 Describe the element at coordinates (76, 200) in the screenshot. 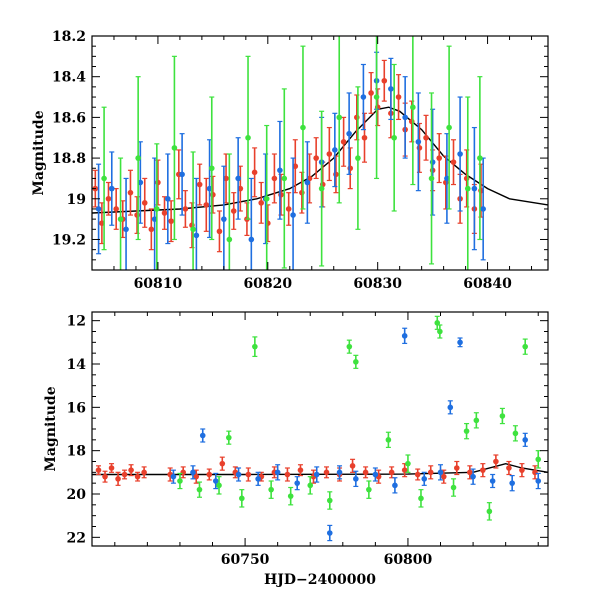

I see `y-tick-label: 19` at that location.